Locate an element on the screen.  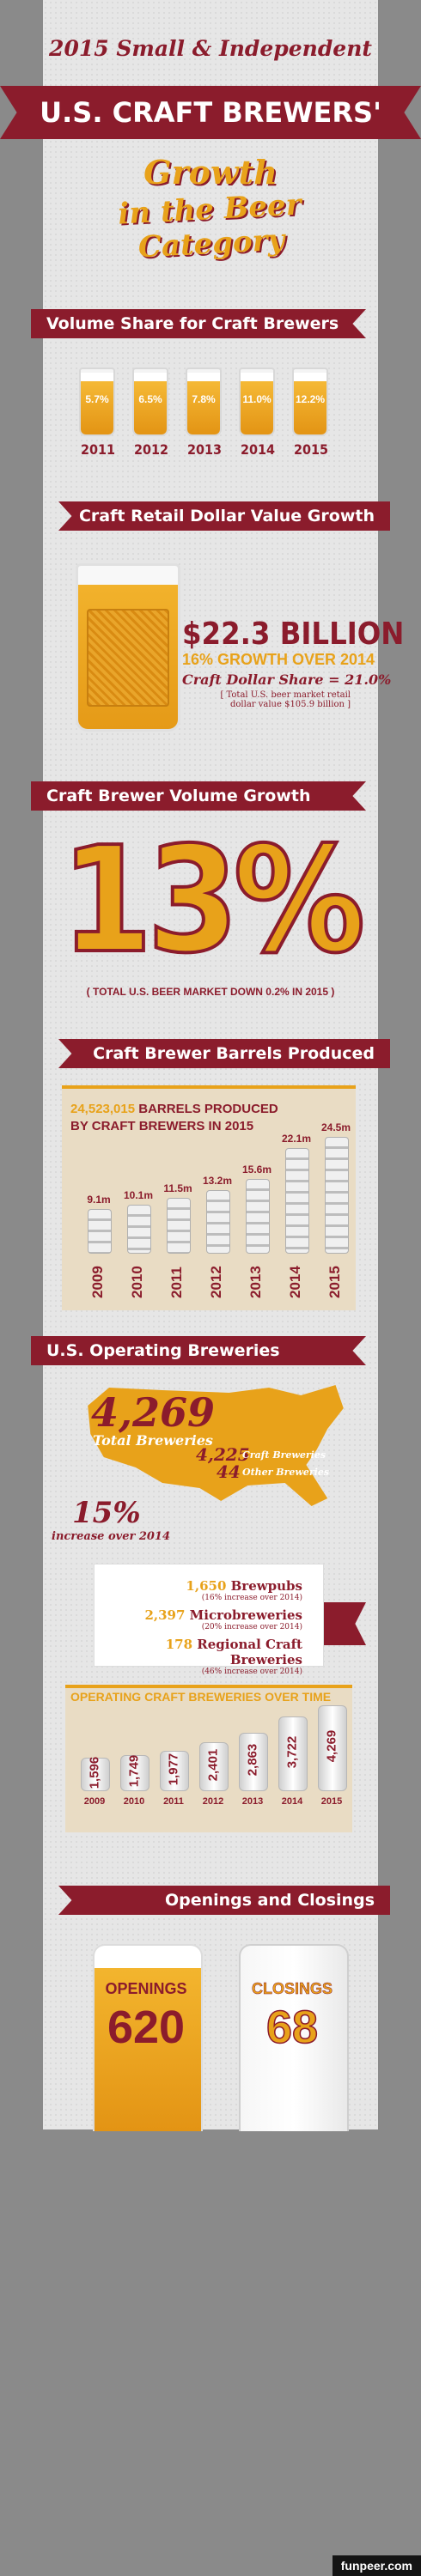
beer-glass-2011: 5.7% is located at coordinates (97, 402).